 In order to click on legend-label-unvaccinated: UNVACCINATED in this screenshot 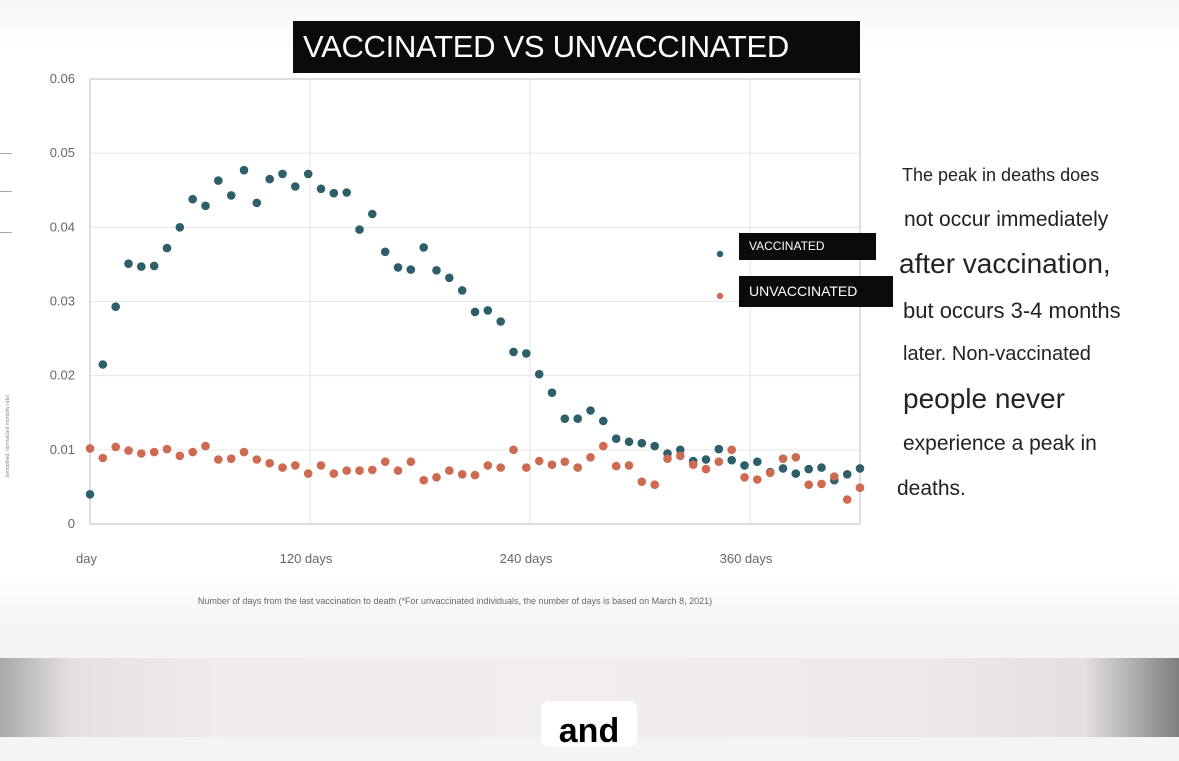, I will do `click(816, 291)`.